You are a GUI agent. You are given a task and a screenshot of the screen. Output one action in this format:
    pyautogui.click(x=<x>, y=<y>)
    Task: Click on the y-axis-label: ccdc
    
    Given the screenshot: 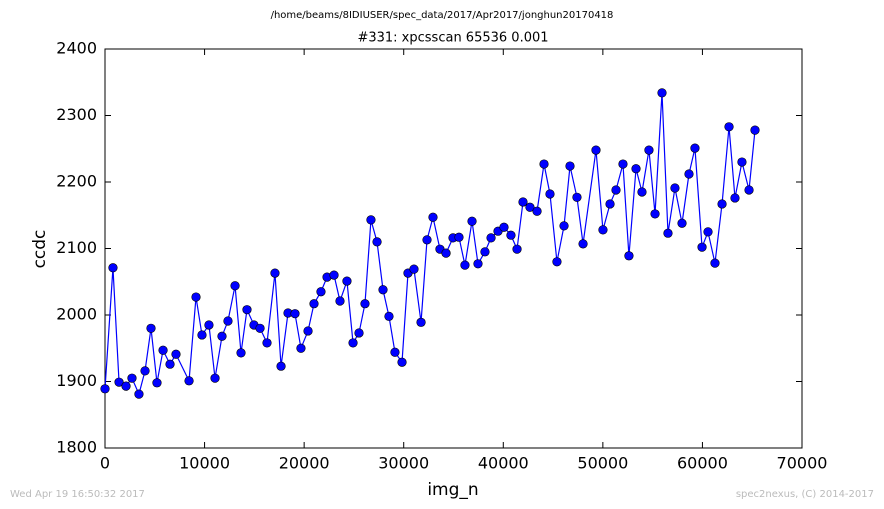 What is the action you would take?
    pyautogui.click(x=40, y=249)
    